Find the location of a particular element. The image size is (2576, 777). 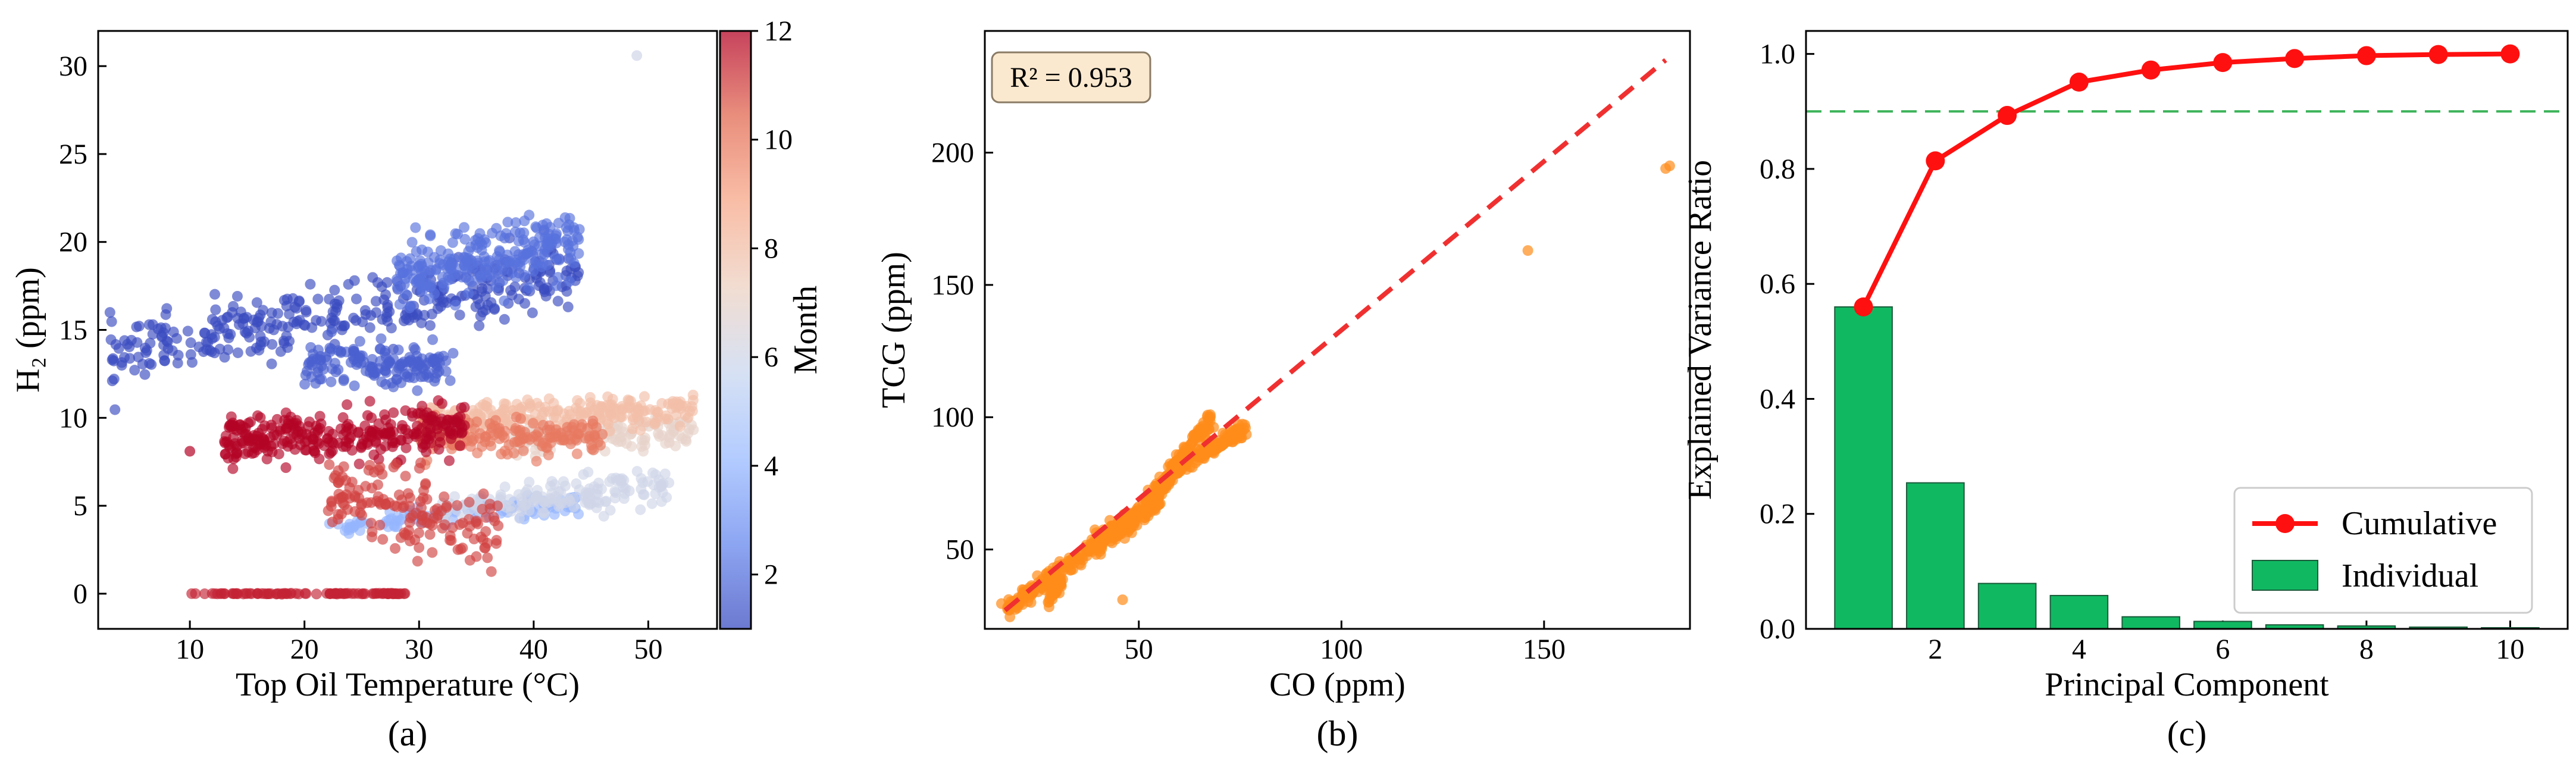

panel-label: (a) is located at coordinates (408, 733).